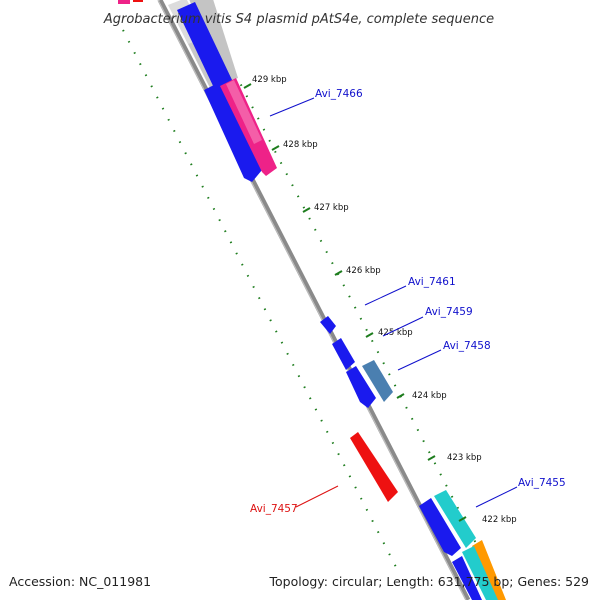  Describe the element at coordinates (244, 112) in the screenshot. I see `gene-pink-highlight` at that location.